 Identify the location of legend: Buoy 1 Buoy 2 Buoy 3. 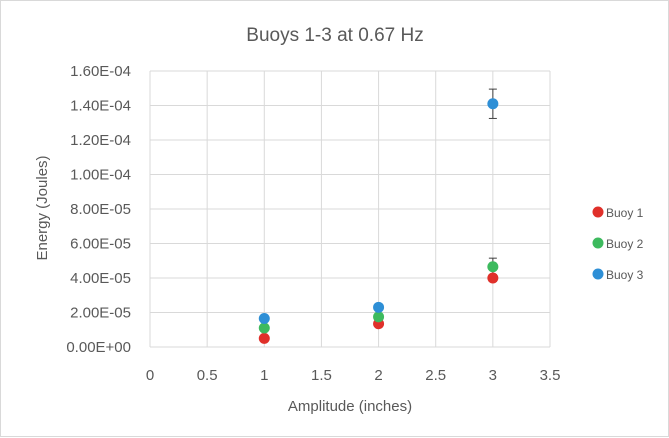
(618, 244).